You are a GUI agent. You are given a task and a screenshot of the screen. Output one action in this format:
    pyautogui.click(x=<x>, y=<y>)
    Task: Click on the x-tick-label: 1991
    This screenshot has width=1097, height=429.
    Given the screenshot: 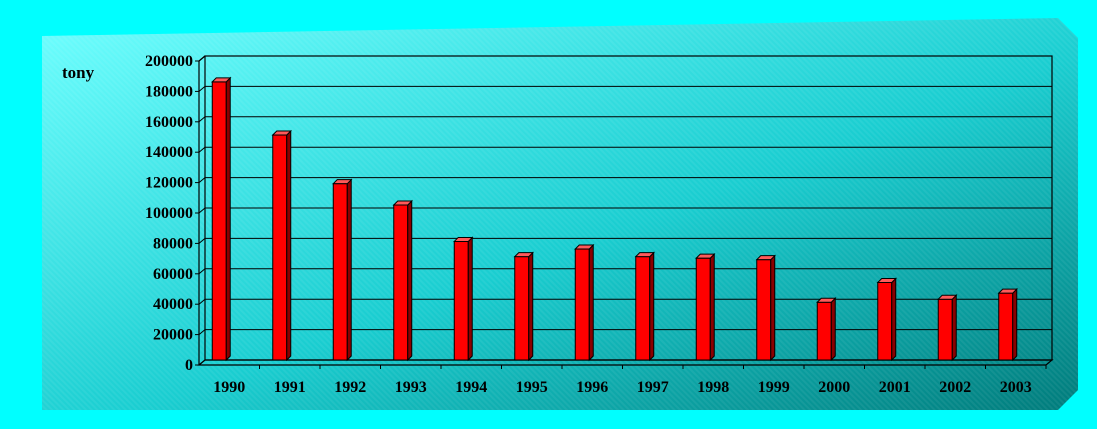 What is the action you would take?
    pyautogui.click(x=290, y=387)
    